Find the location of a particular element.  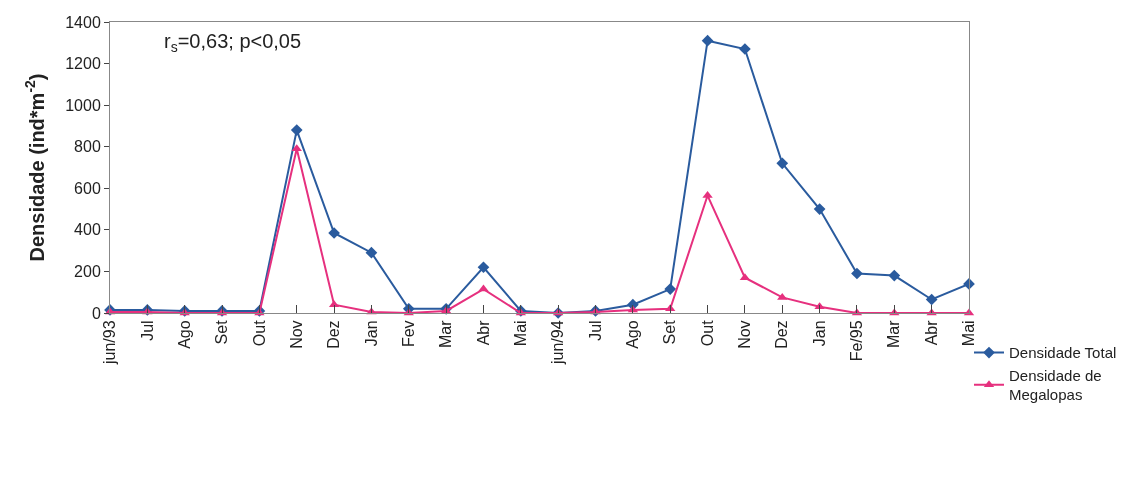

x-tick-label: jun/93 is located at coordinates (110, 342).